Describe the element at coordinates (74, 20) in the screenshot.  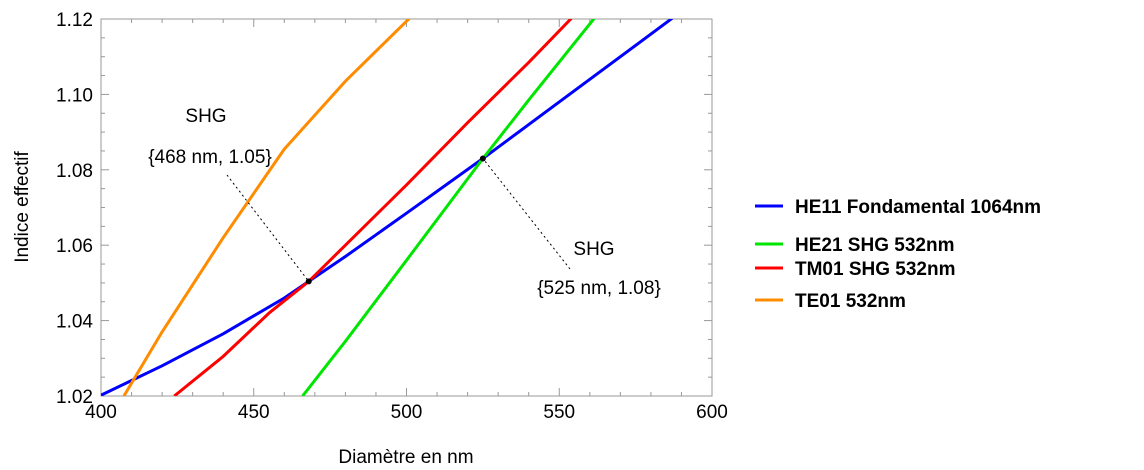
I see `y-tick-label: 1.12` at that location.